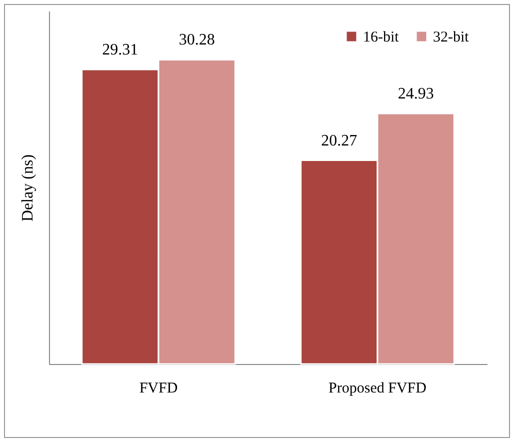 Image resolution: width=516 pixels, height=445 pixels. I want to click on data-label: 30.28, so click(196, 40).